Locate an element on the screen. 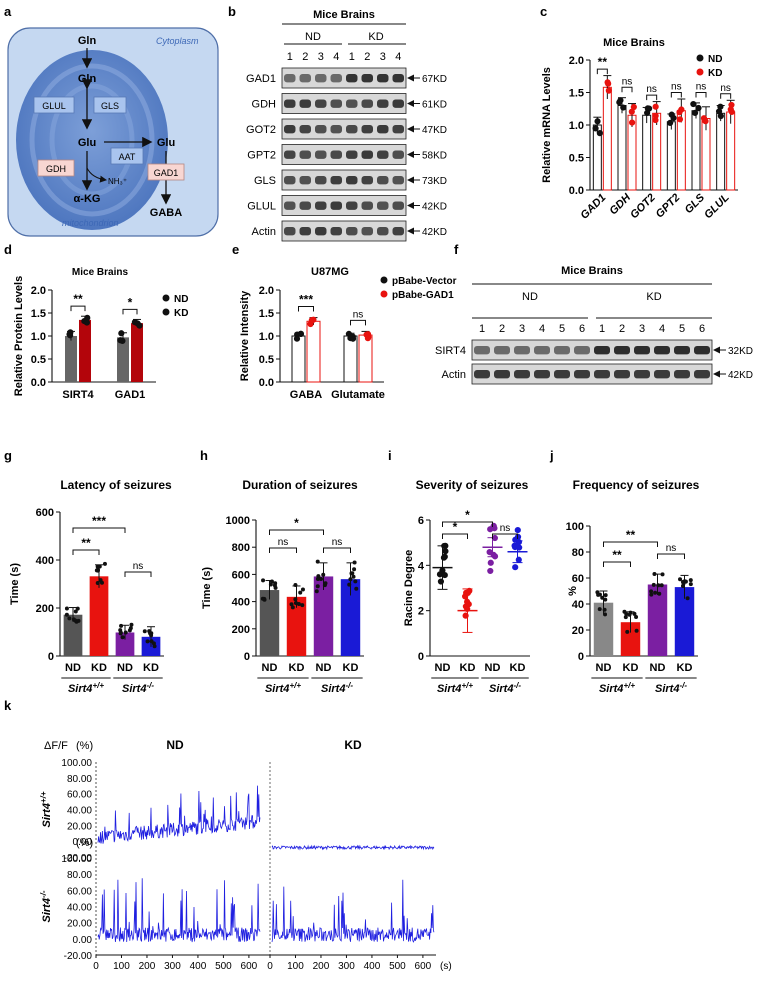 This screenshot has height=999, width=764. x-tick-label: 300 is located at coordinates (172, 966).